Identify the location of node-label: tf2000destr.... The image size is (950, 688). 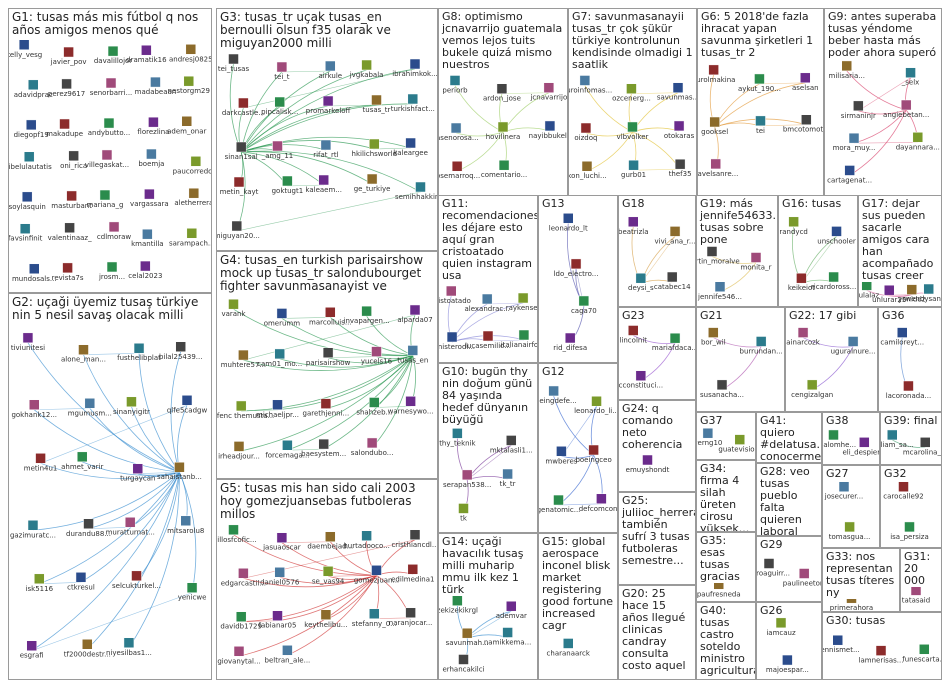
(87, 654).